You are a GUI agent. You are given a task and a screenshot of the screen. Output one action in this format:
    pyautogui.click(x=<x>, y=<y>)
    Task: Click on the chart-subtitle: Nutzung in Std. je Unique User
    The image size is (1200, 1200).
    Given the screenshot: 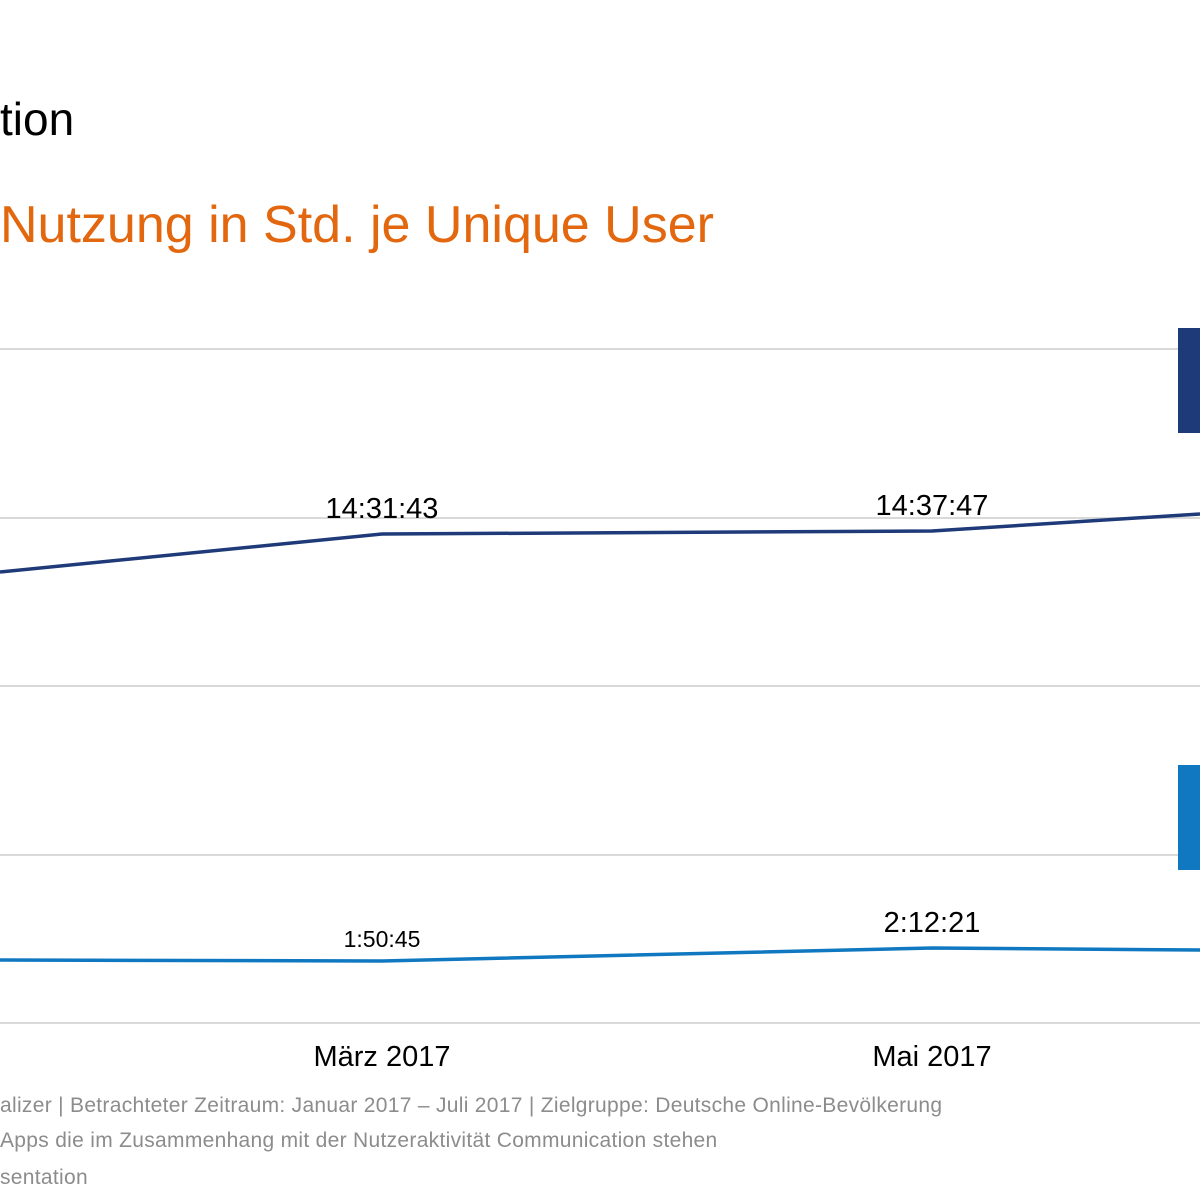 What is the action you would take?
    pyautogui.click(x=357, y=225)
    